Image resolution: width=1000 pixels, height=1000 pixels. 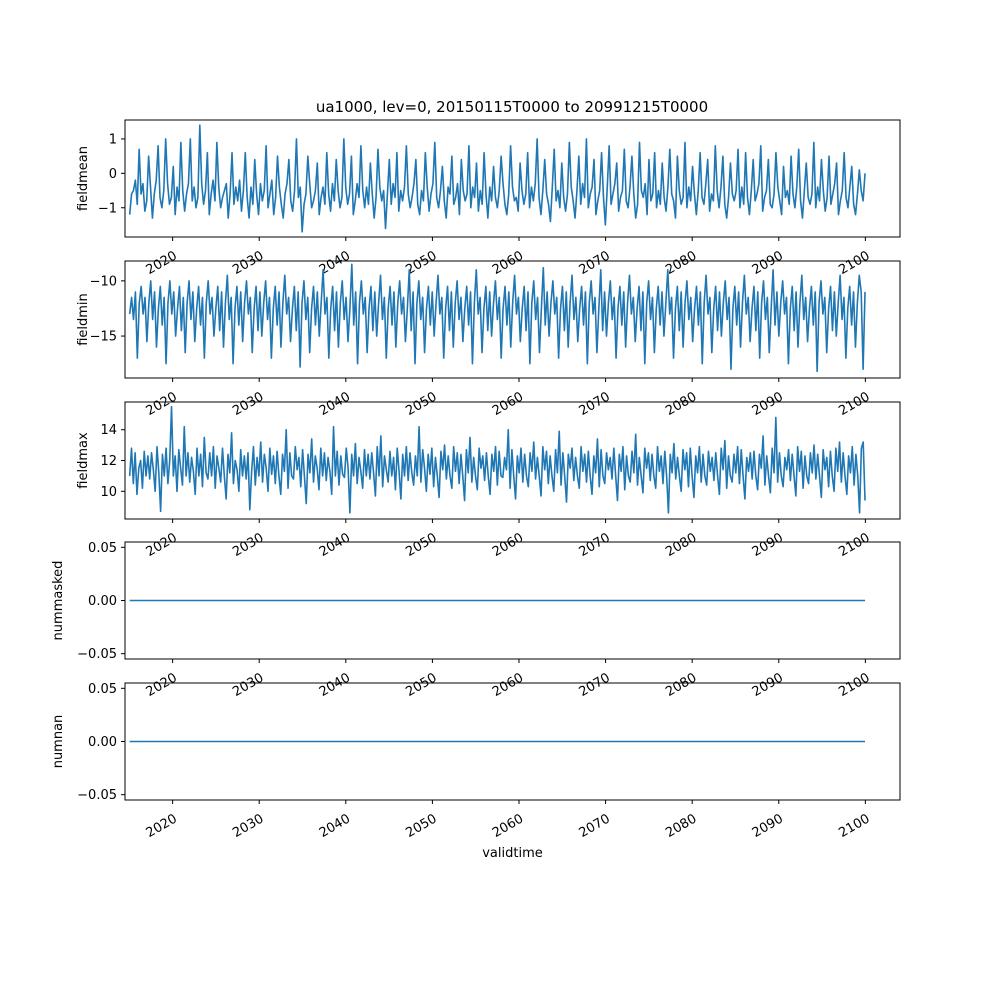 I want to click on panel-5-x-tick-label-9: 2100, so click(x=854, y=826).